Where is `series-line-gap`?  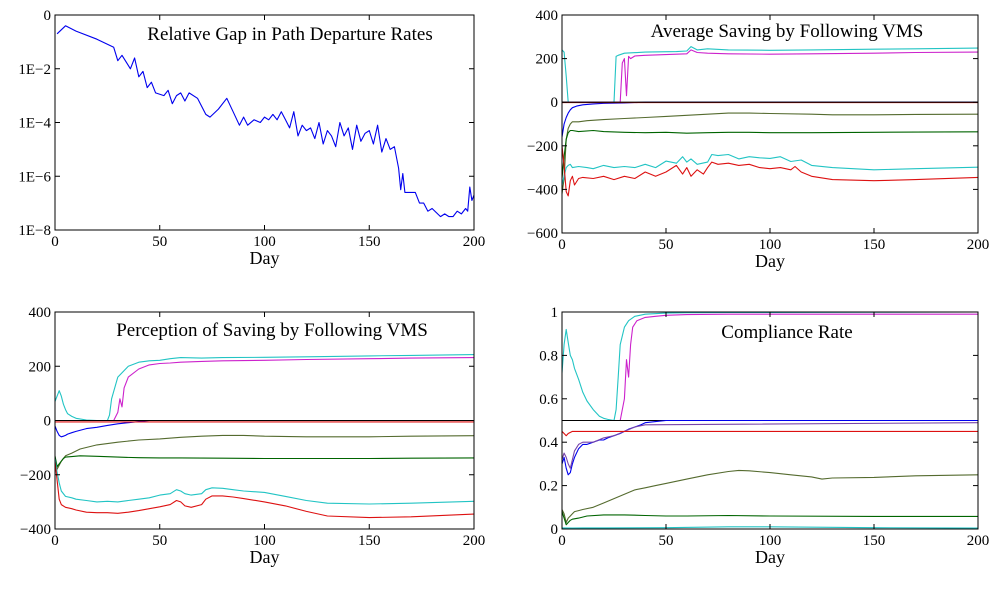 series-line-gap is located at coordinates (265, 121).